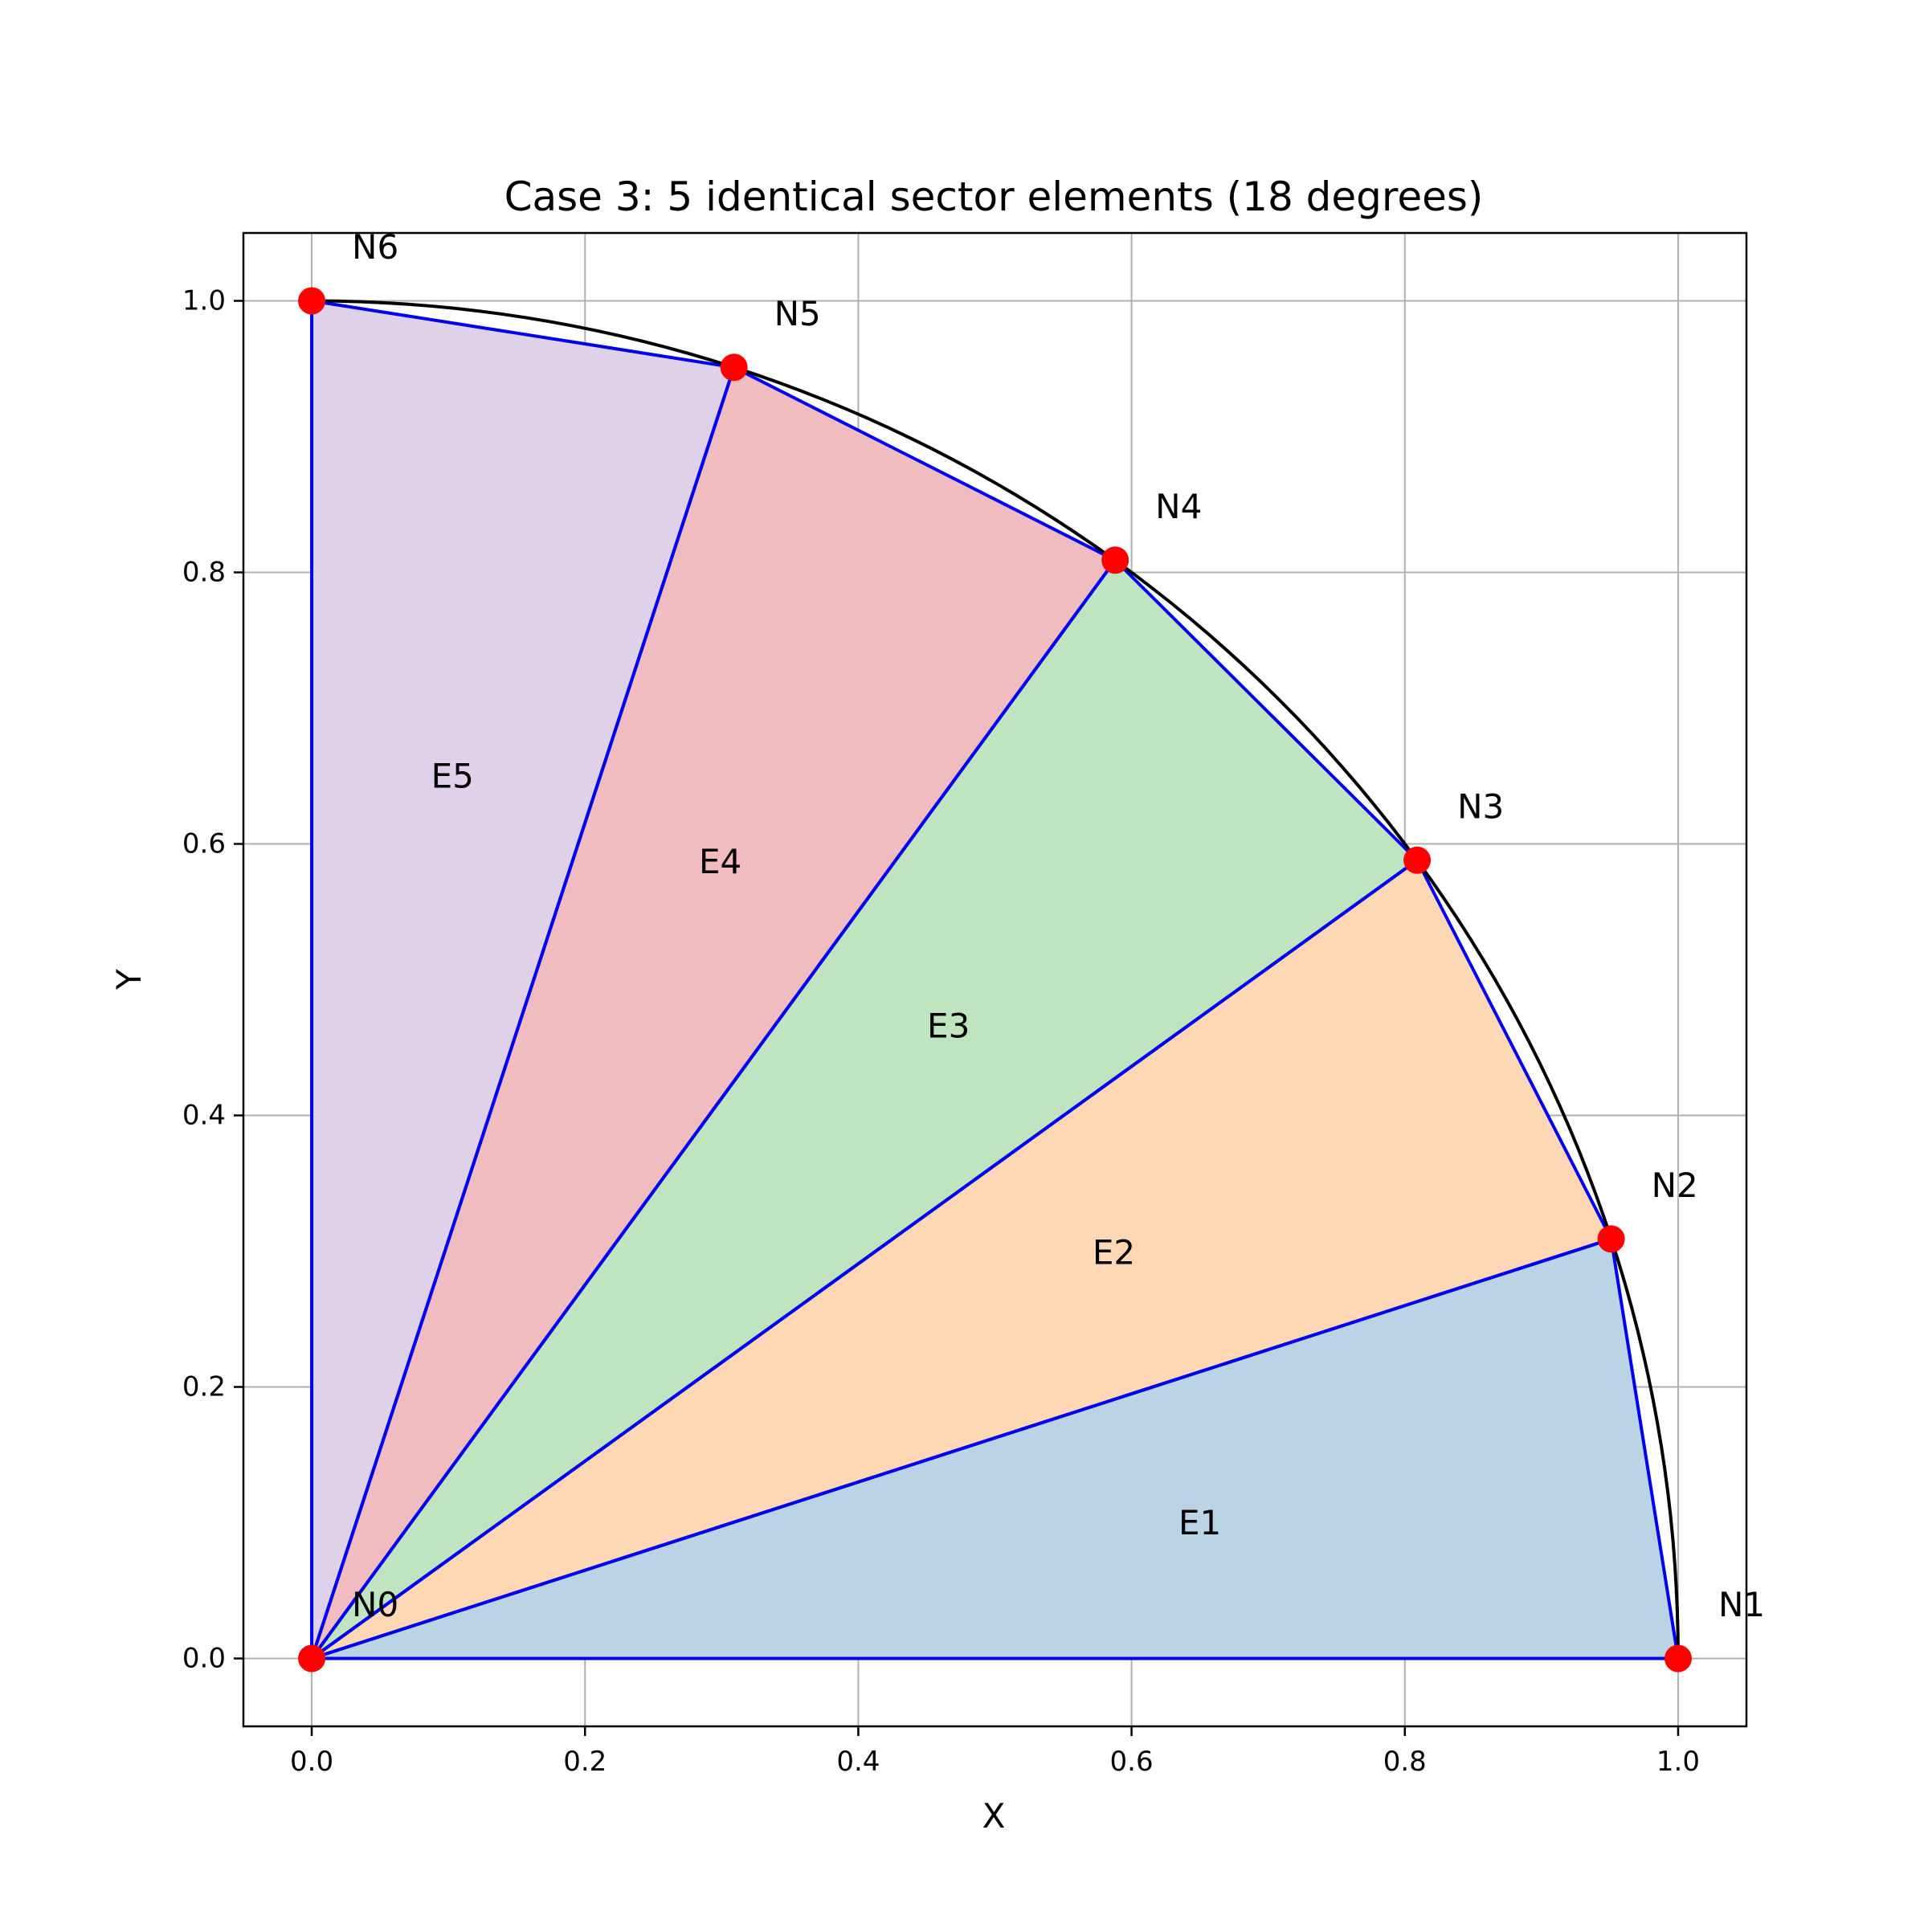  I want to click on y-tick-label-2: 0.4, so click(204, 1116).